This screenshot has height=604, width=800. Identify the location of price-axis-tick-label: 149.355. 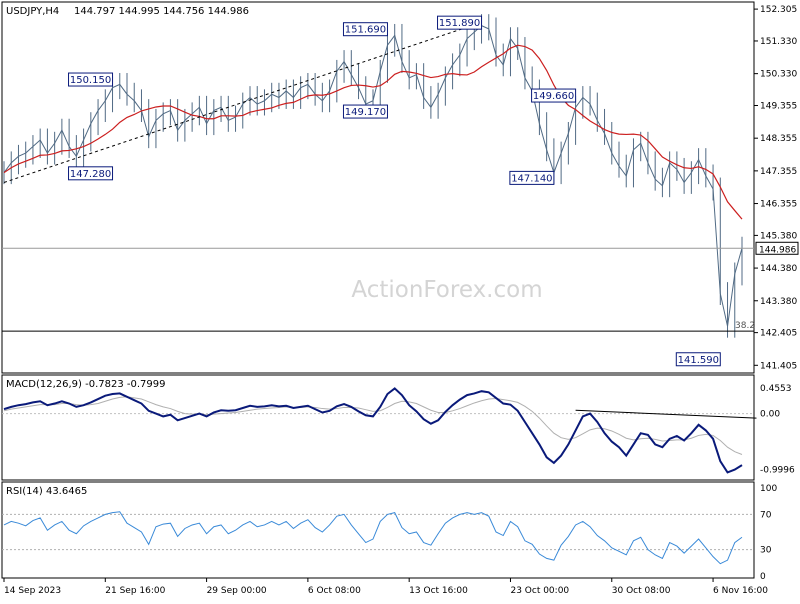
(778, 107).